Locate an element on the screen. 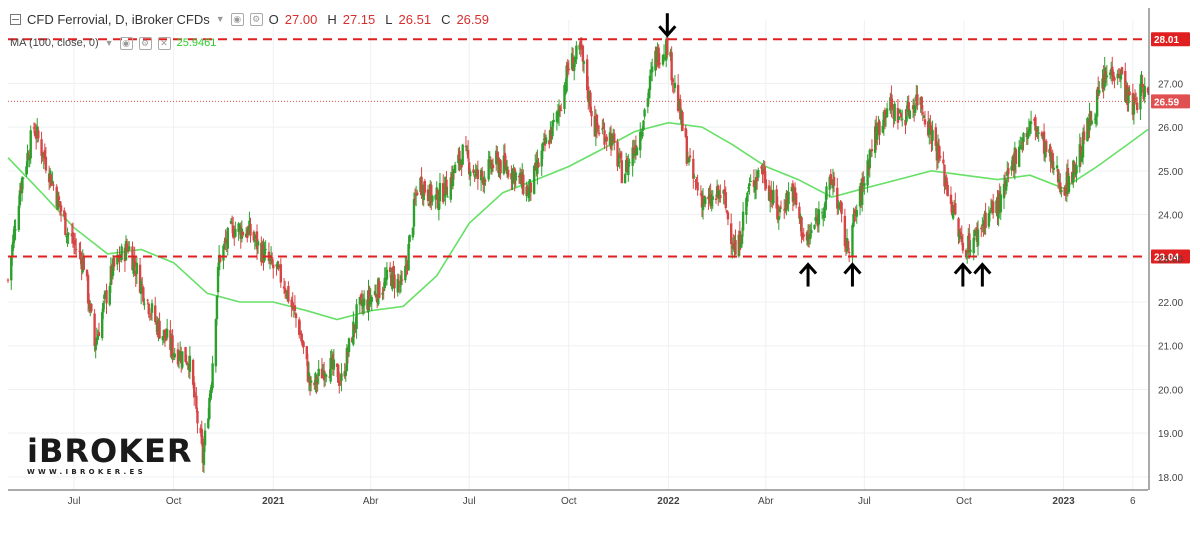  open-label: O is located at coordinates (273, 19).